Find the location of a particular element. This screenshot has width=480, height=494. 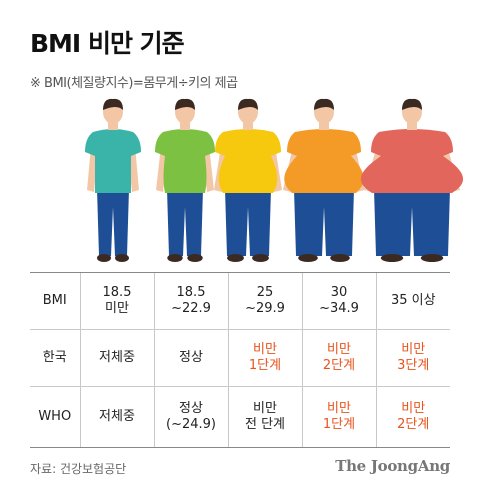

table-cell: 30 ~34.9 is located at coordinates (338, 301).